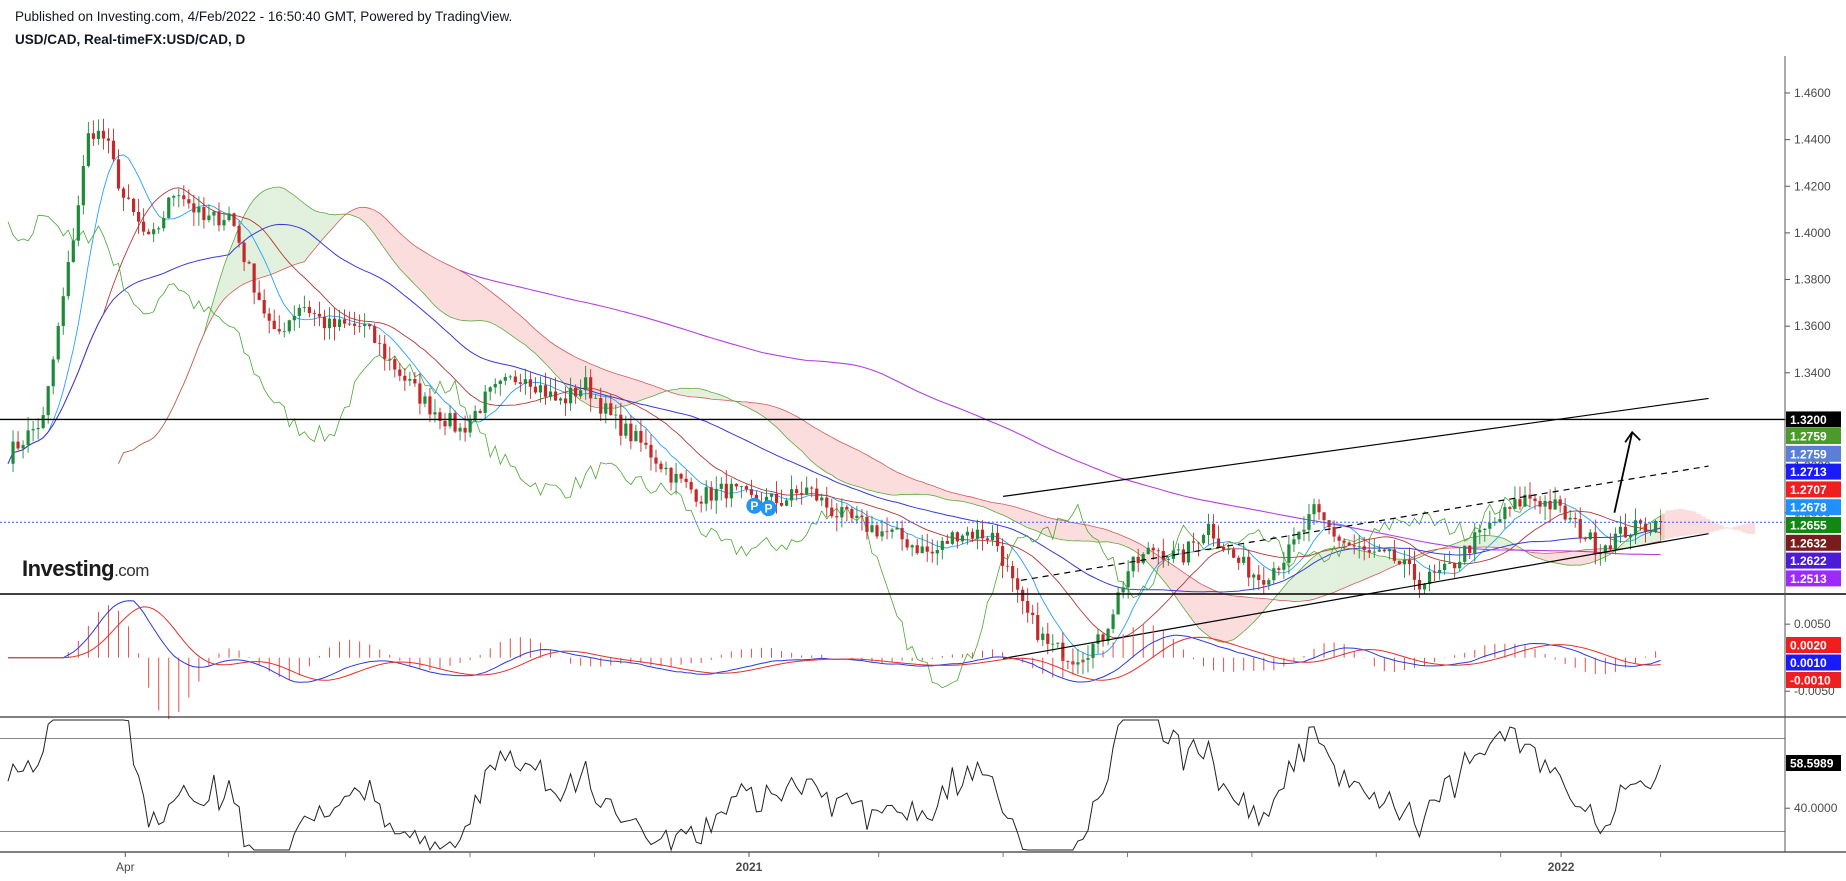 This screenshot has width=1846, height=881. Describe the element at coordinates (131, 570) in the screenshot. I see `logo-suffix: .com` at that location.